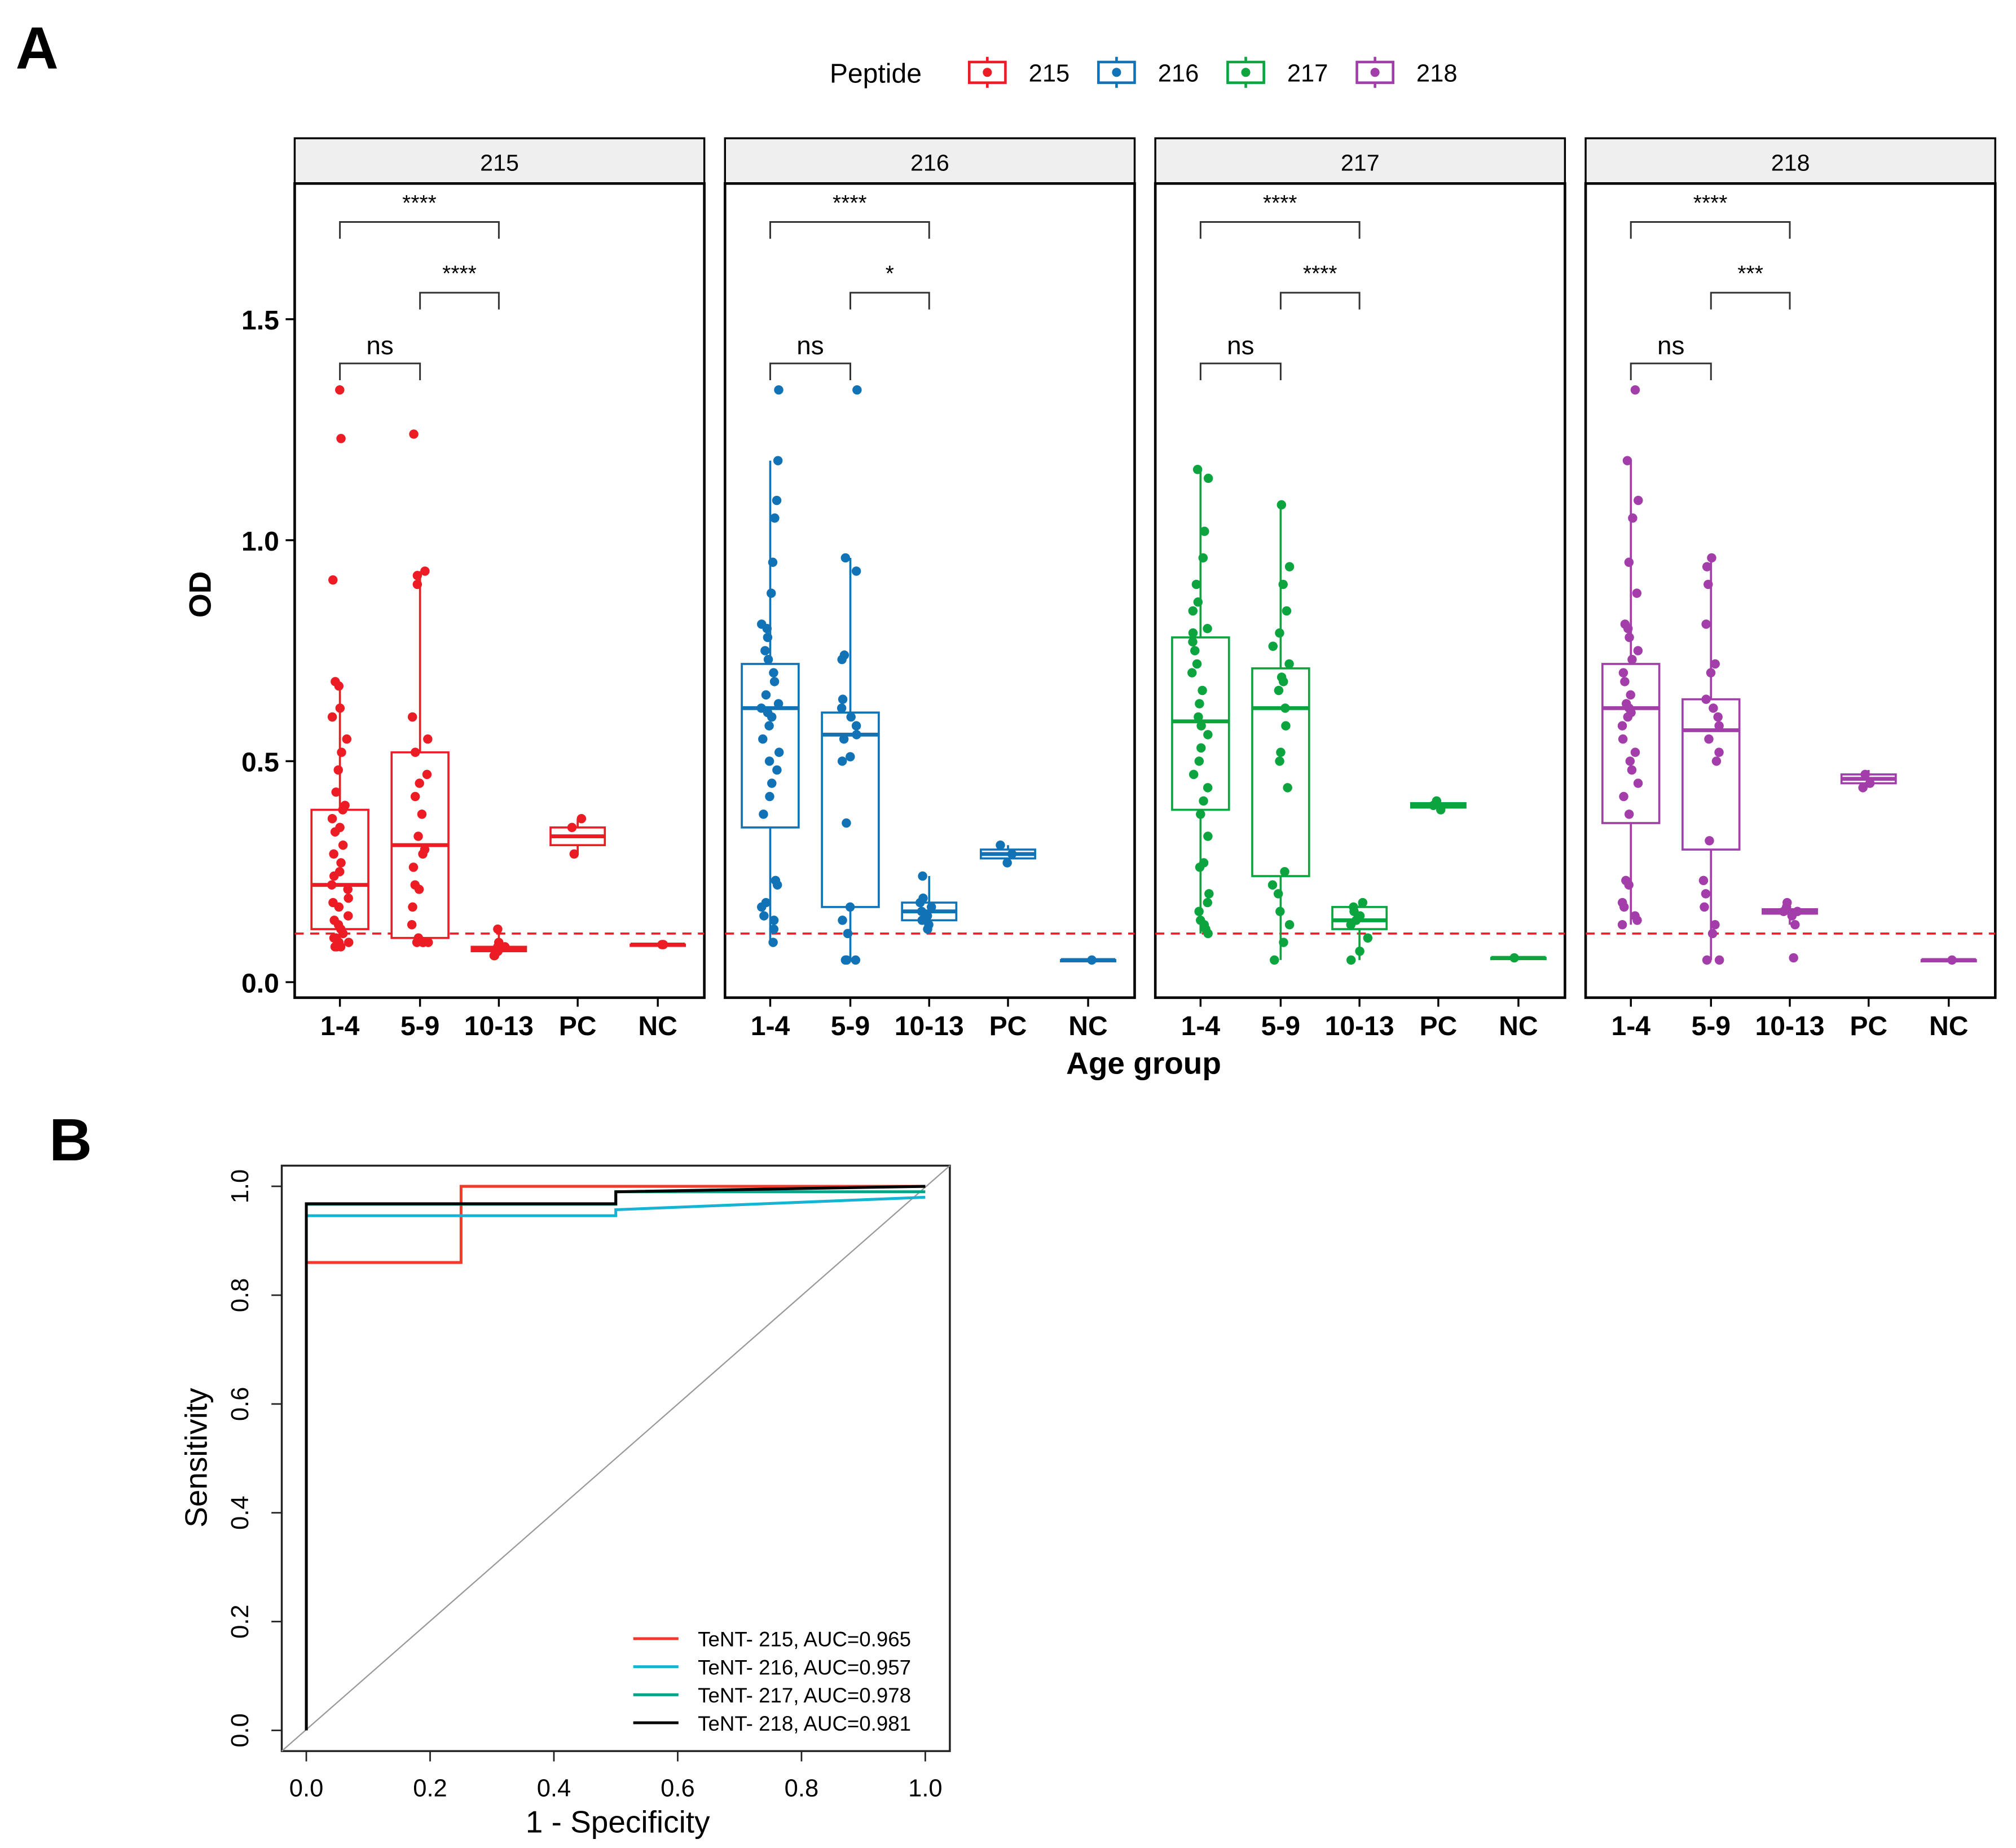  Describe the element at coordinates (890, 274) in the screenshot. I see `significance-label: *` at that location.